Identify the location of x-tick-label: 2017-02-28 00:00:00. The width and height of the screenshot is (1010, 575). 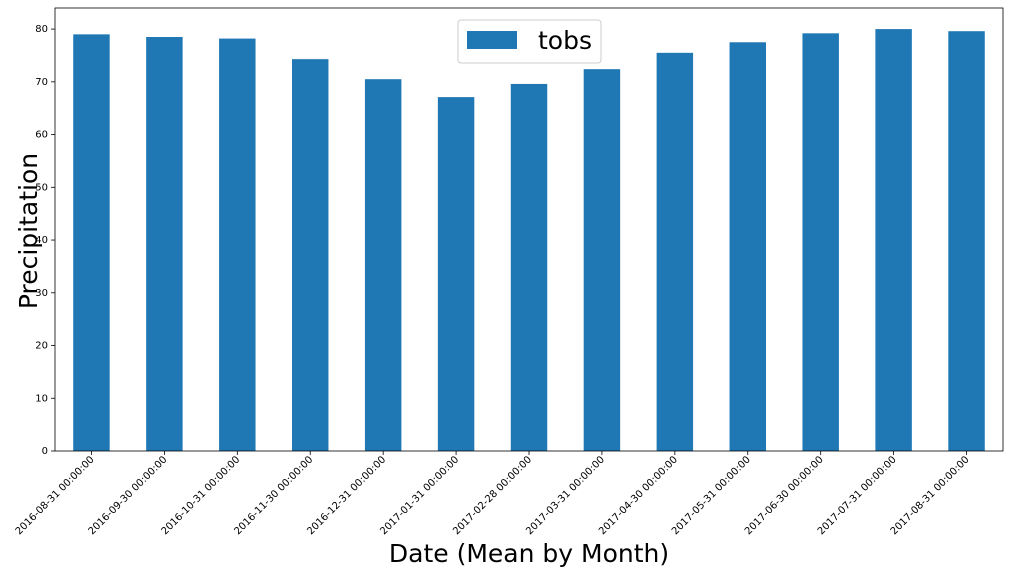
(492, 495).